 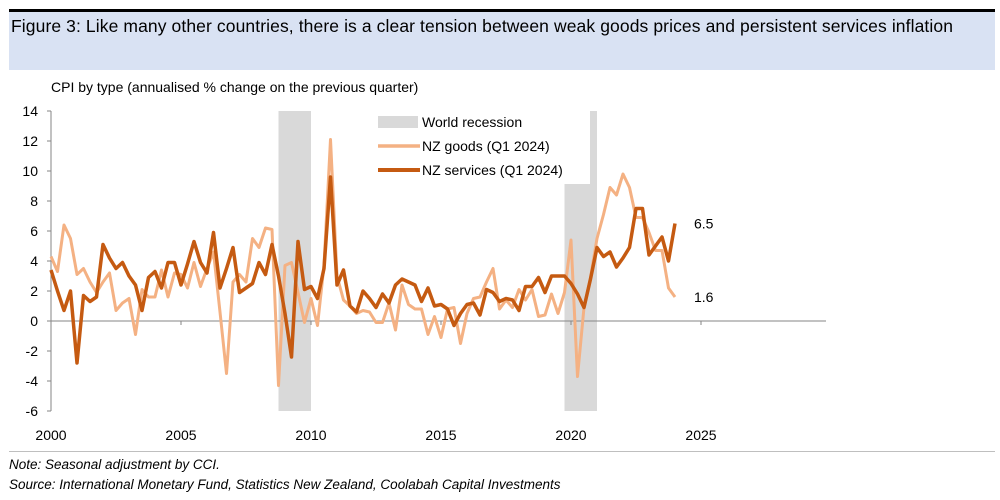 I want to click on x-tick-label: 2005, so click(x=180, y=435).